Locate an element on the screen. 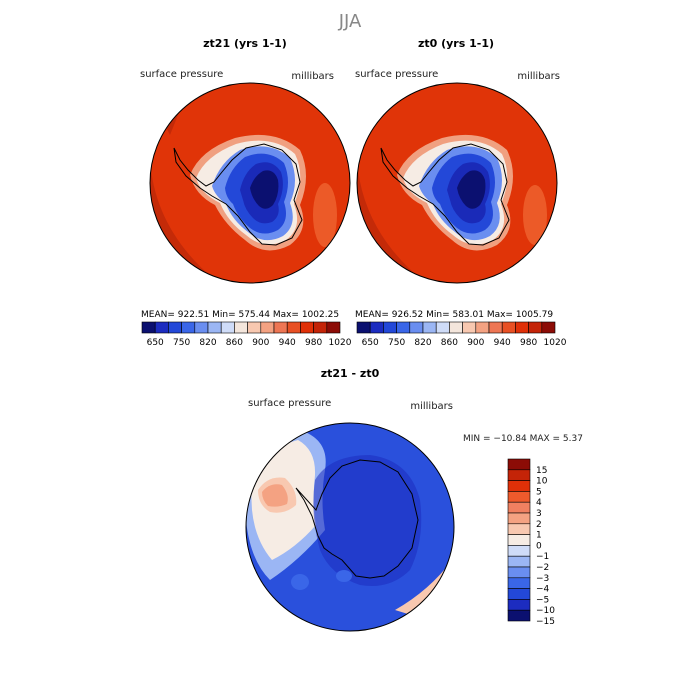 The height and width of the screenshot is (700, 700). diff-map-coastline is located at coordinates (357, 519).